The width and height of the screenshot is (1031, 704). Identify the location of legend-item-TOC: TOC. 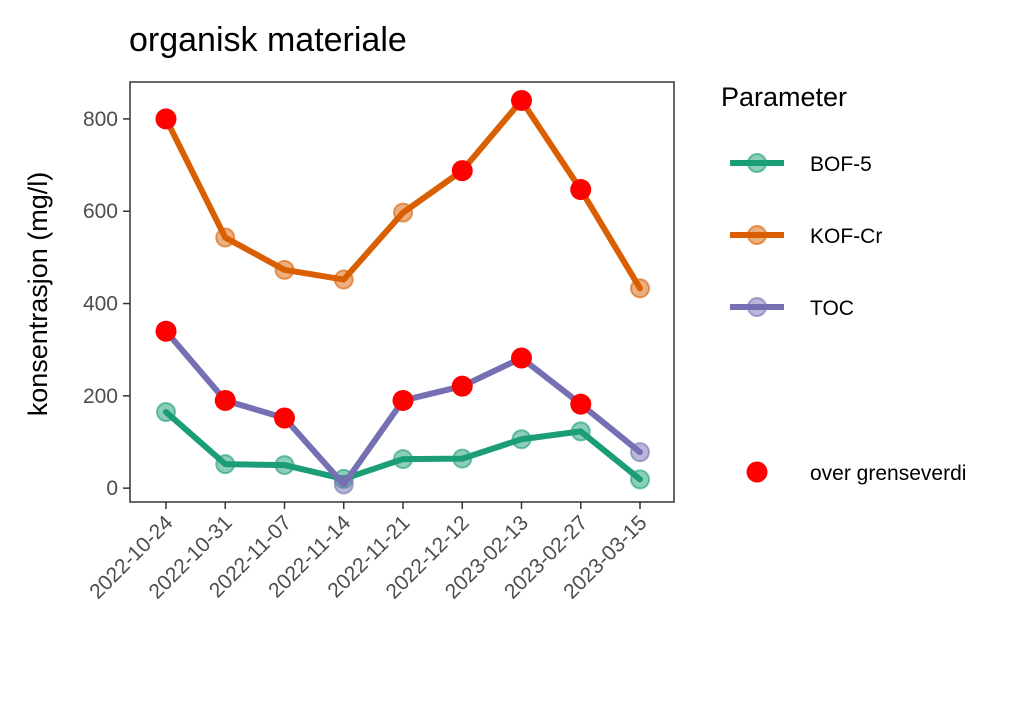
(792, 308).